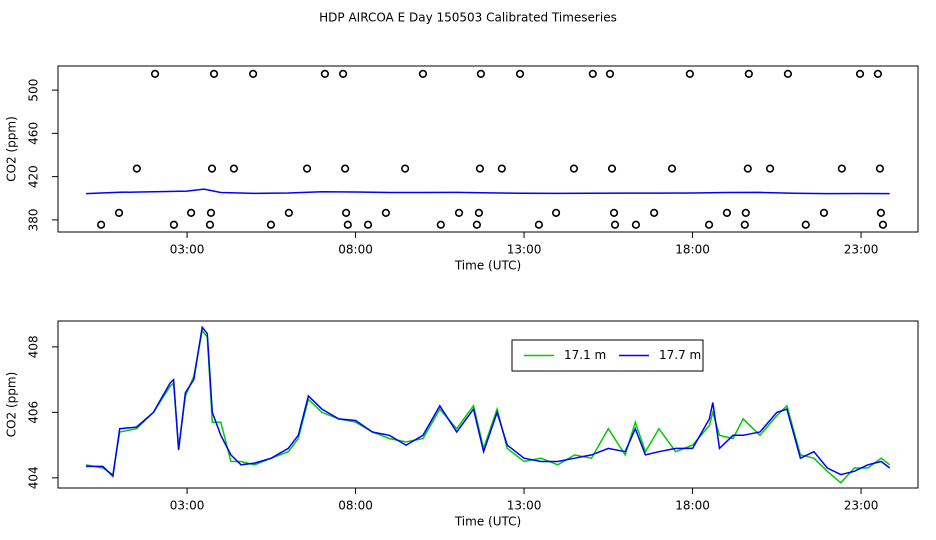 This screenshot has width=936, height=540. Describe the element at coordinates (585, 355) in the screenshot. I see `legend-label: 17.1 m` at that location.